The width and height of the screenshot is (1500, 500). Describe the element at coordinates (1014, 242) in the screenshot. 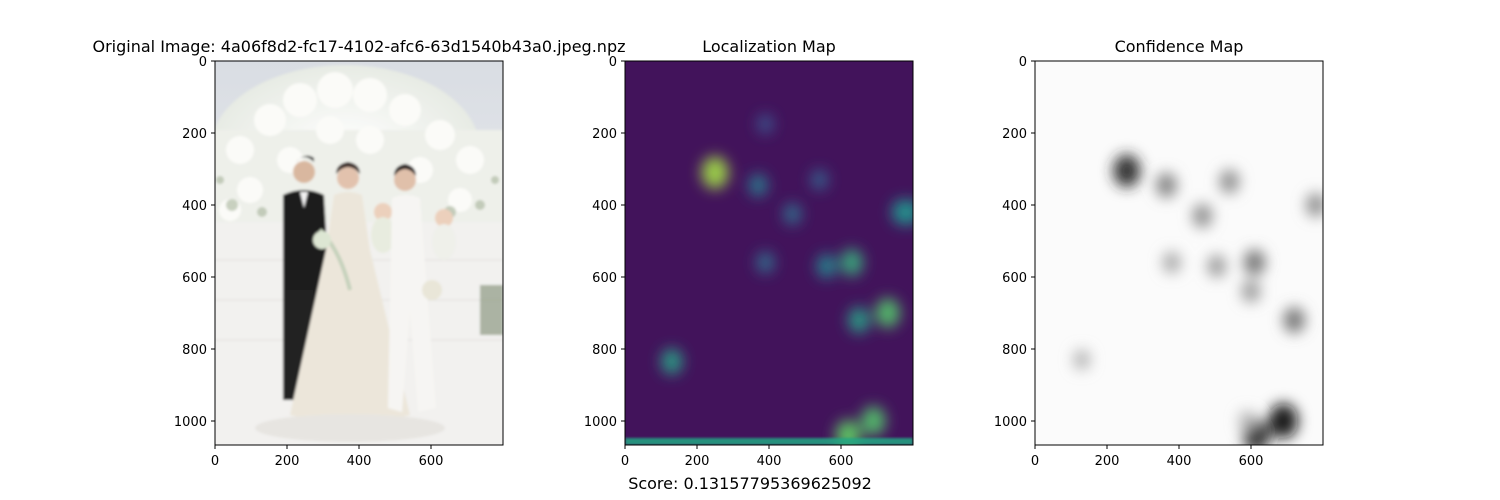

I see `y-ticks-confidence: 0 200 400 600 800 1000` at that location.